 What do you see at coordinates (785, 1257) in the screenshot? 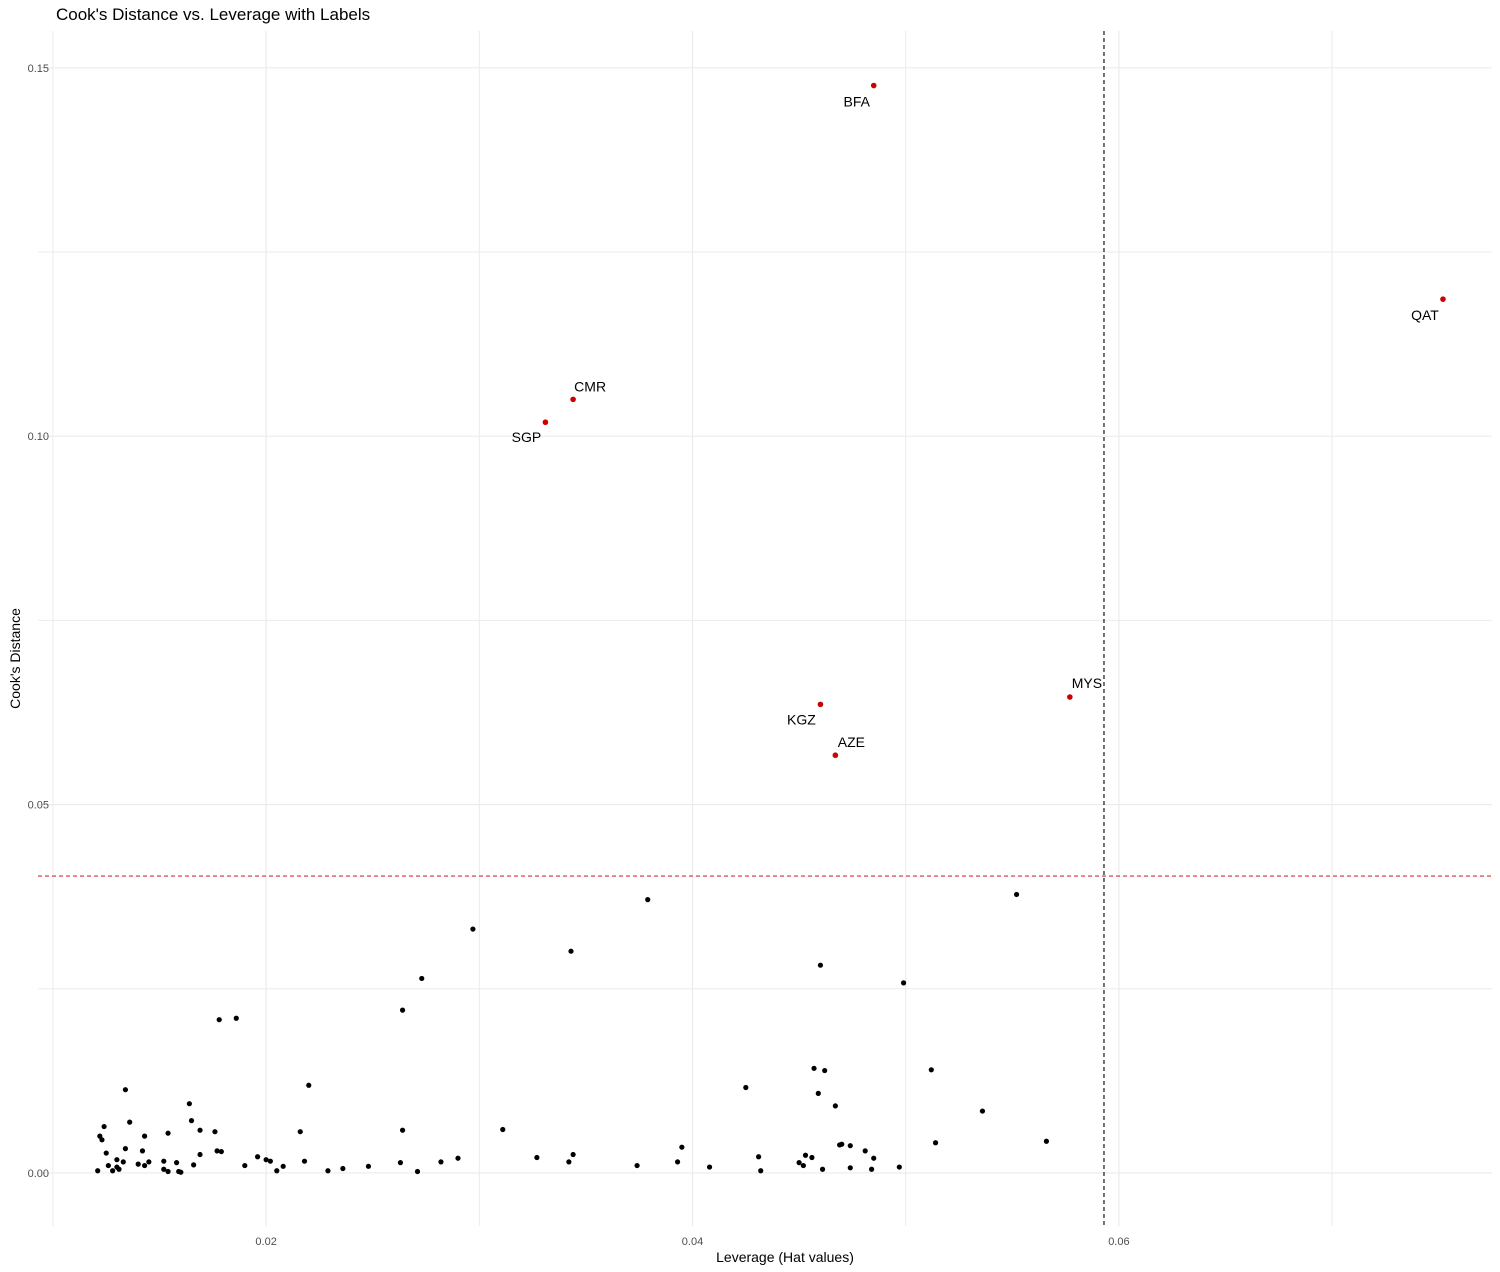
I see `x-axis-title: Leverage (Hat values)` at bounding box center [785, 1257].